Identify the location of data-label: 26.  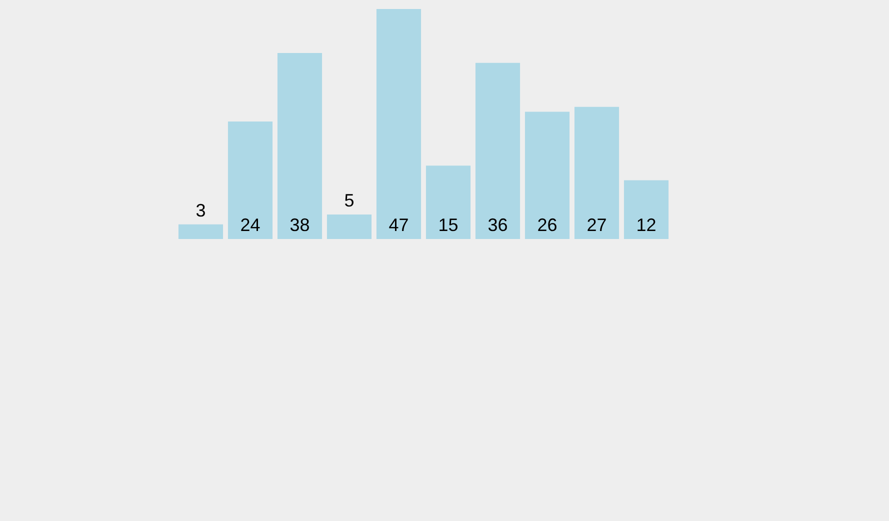
(547, 224).